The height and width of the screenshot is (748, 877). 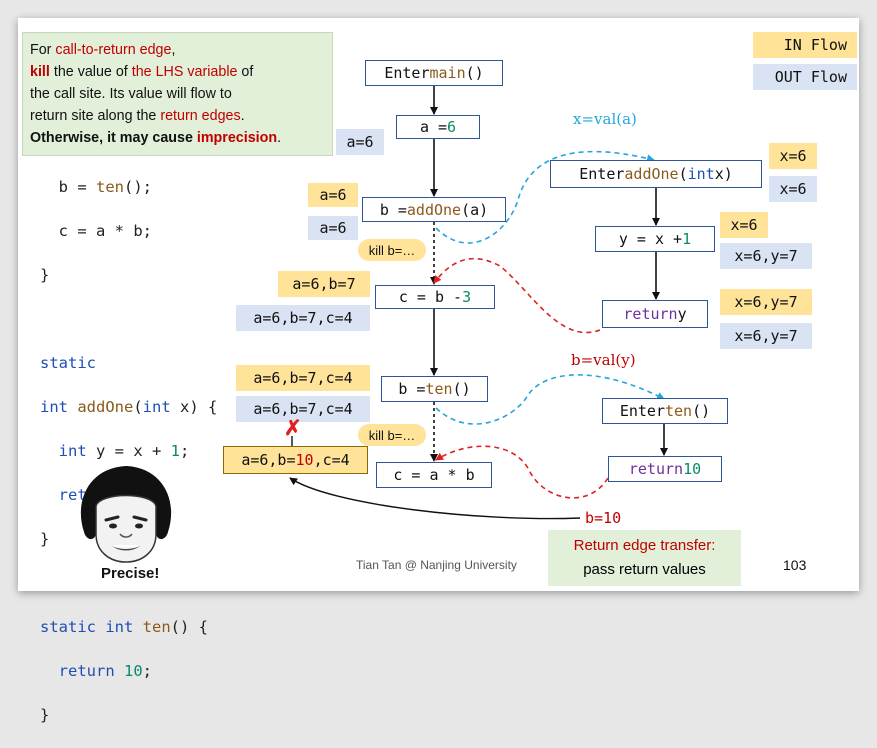 What do you see at coordinates (655, 239) in the screenshot?
I see `node-y-eq-x-plus-1: y = x + 1` at bounding box center [655, 239].